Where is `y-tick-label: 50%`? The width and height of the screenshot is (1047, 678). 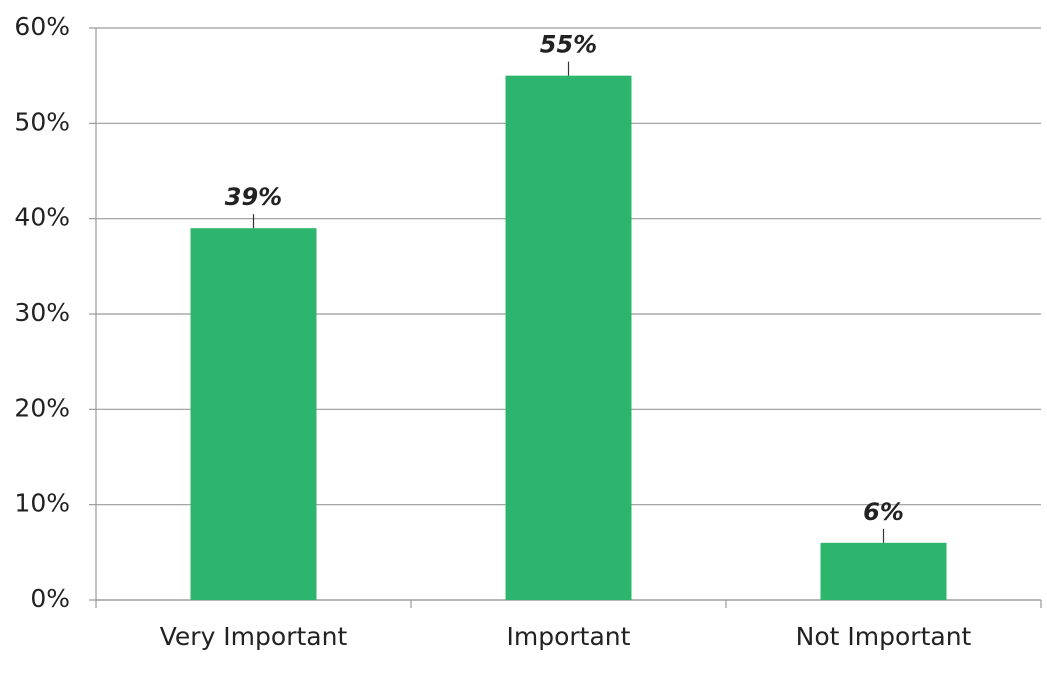
y-tick-label: 50% is located at coordinates (42, 121).